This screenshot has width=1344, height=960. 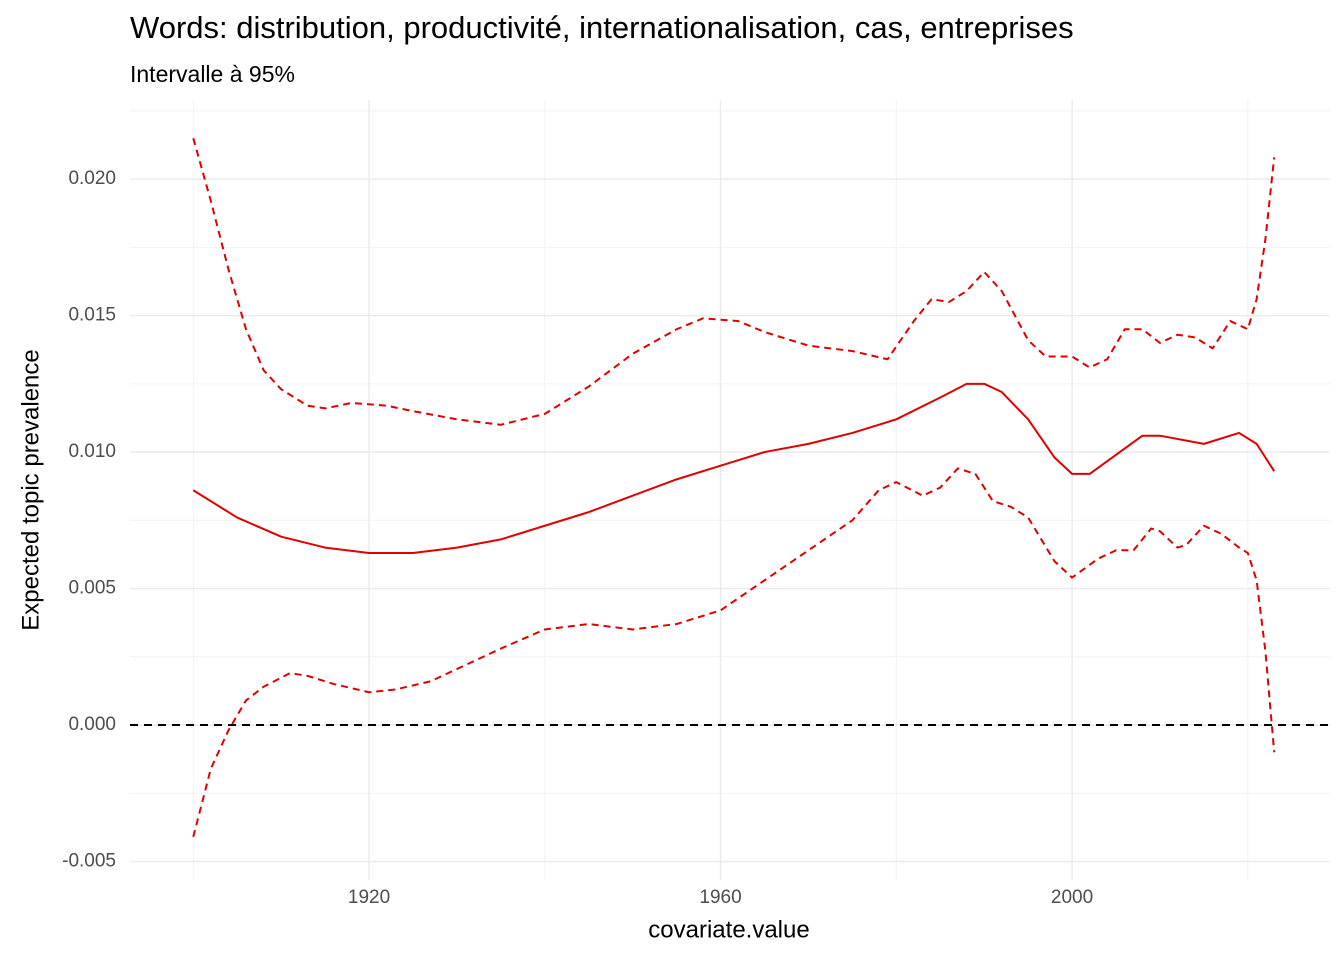 I want to click on y-tick-label: 0.015, so click(x=92, y=315).